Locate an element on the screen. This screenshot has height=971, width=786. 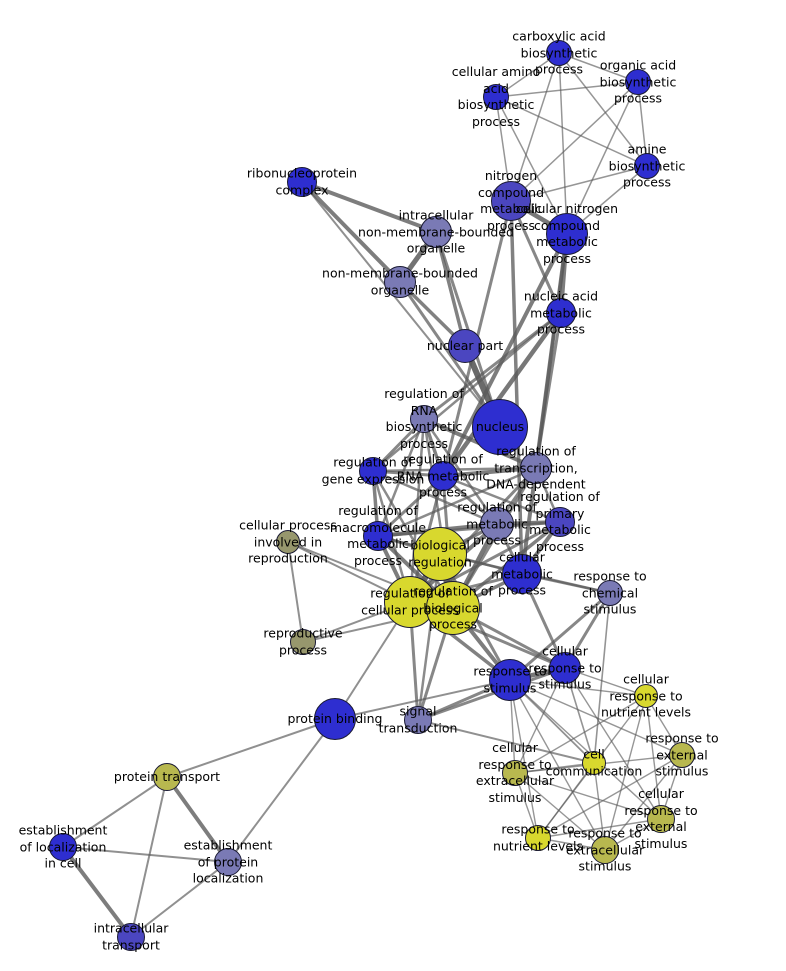
node-pb is located at coordinates (335, 719).